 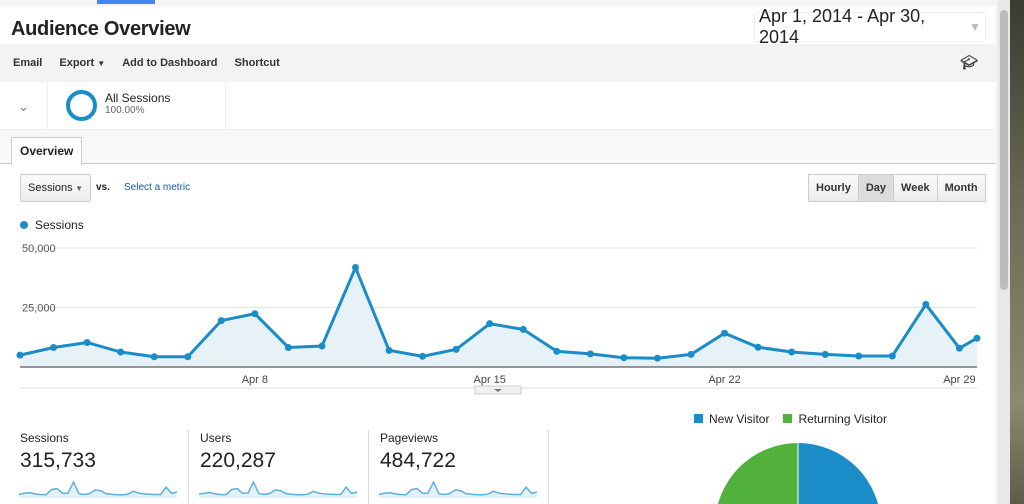 What do you see at coordinates (99, 467) in the screenshot?
I see `stat-sessions: Sessions 315,733` at bounding box center [99, 467].